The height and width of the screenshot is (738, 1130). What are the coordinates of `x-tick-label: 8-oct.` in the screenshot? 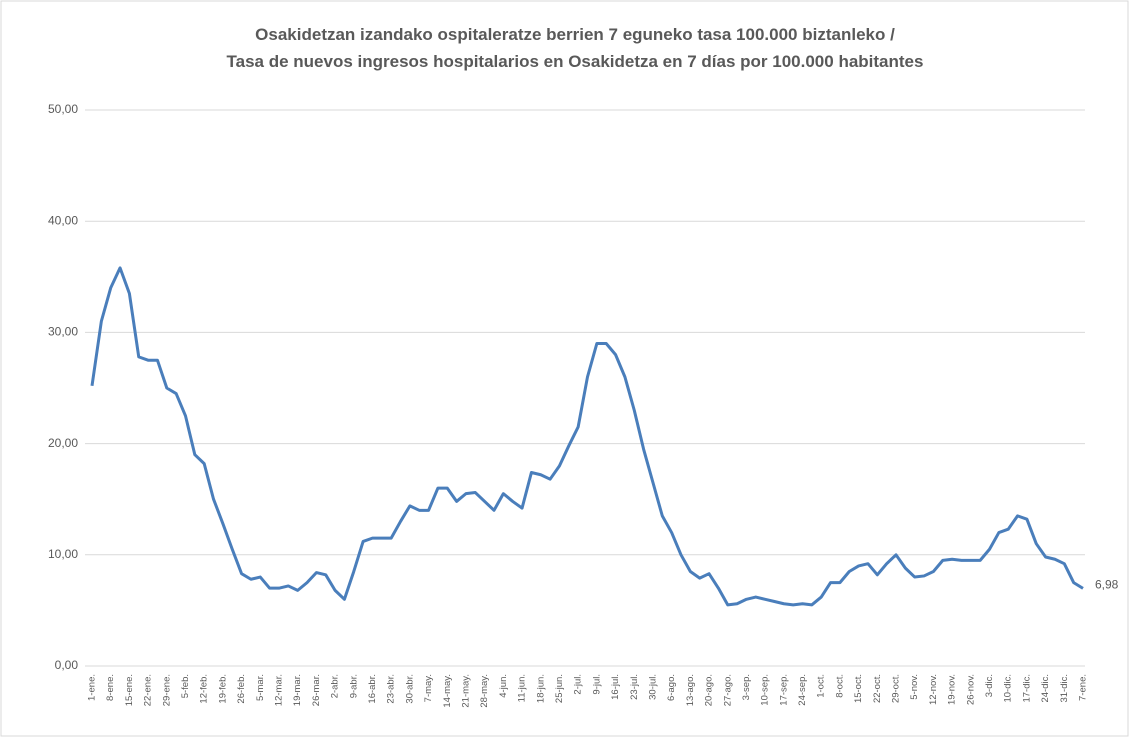 It's located at (839, 686).